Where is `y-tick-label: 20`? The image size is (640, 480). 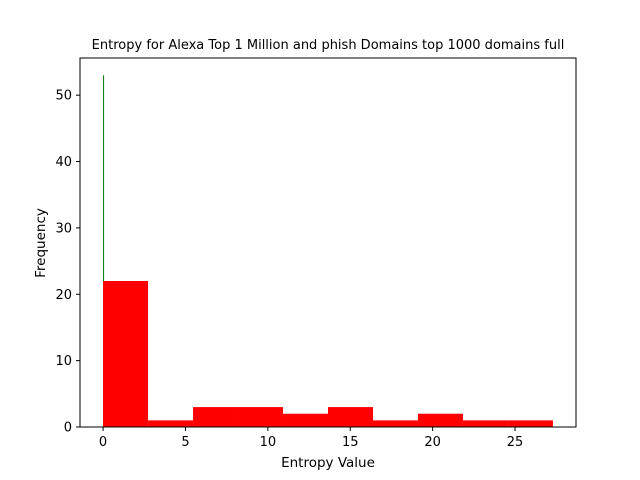
y-tick-label: 20 is located at coordinates (63, 295).